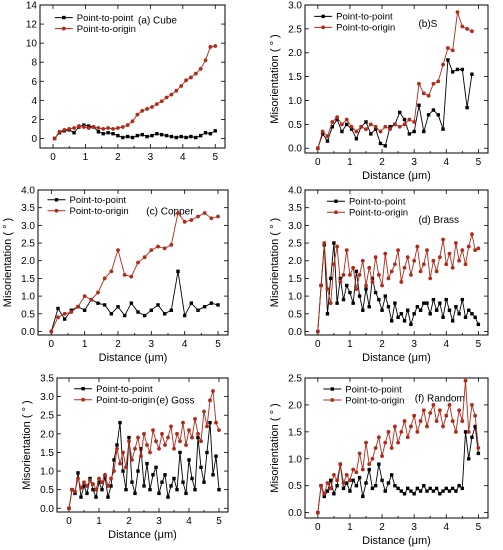 This screenshot has width=503, height=550. What do you see at coordinates (295, 191) in the screenshot?
I see `y-tick-label: 4.0` at bounding box center [295, 191].